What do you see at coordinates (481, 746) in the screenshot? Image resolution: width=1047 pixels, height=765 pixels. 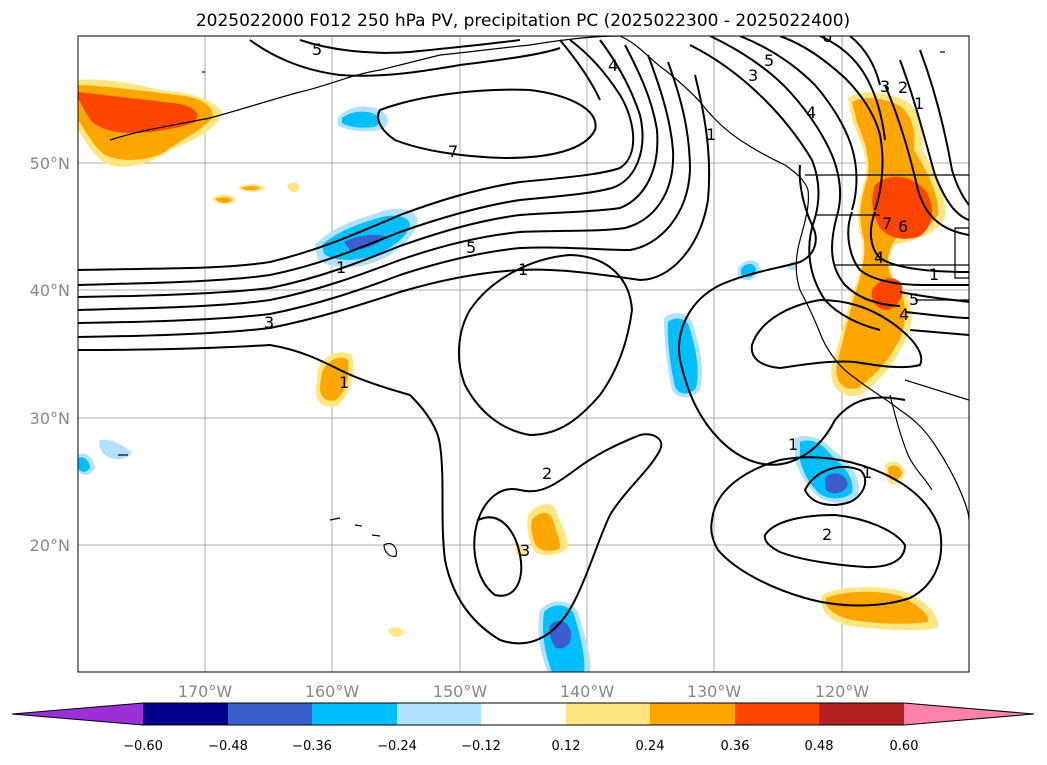 I see `colorbar-tick: −0.12` at bounding box center [481, 746].